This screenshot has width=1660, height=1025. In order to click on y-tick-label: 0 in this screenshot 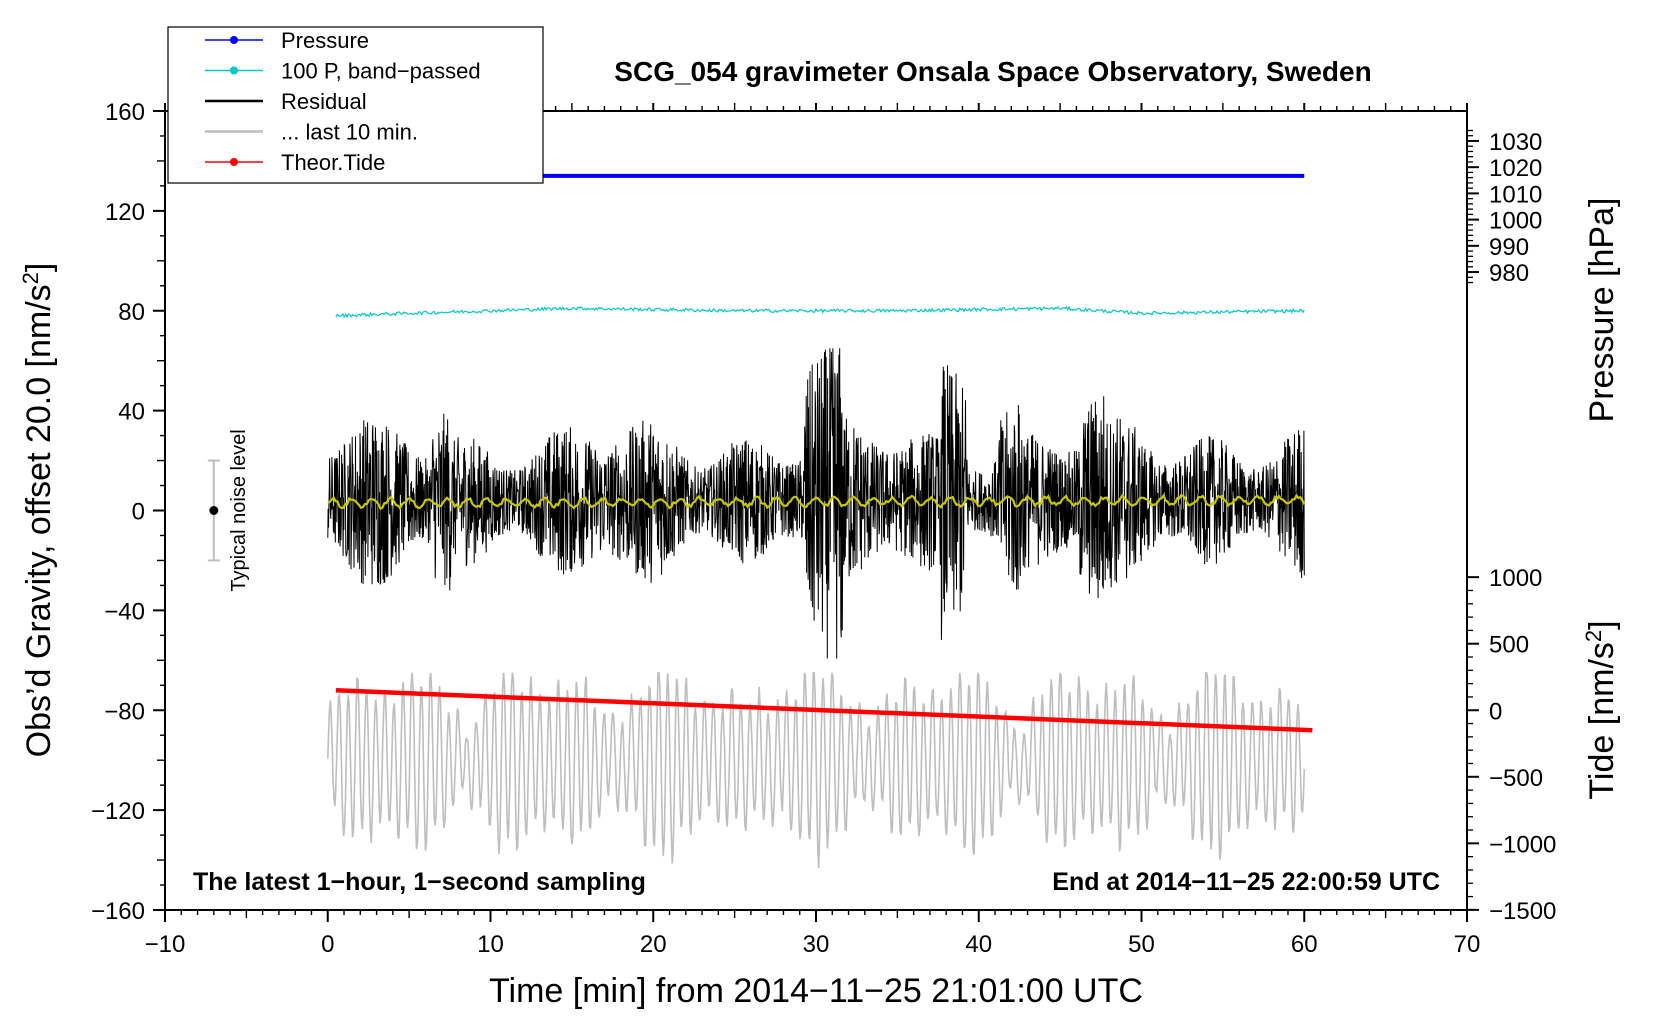, I will do `click(138, 512)`.